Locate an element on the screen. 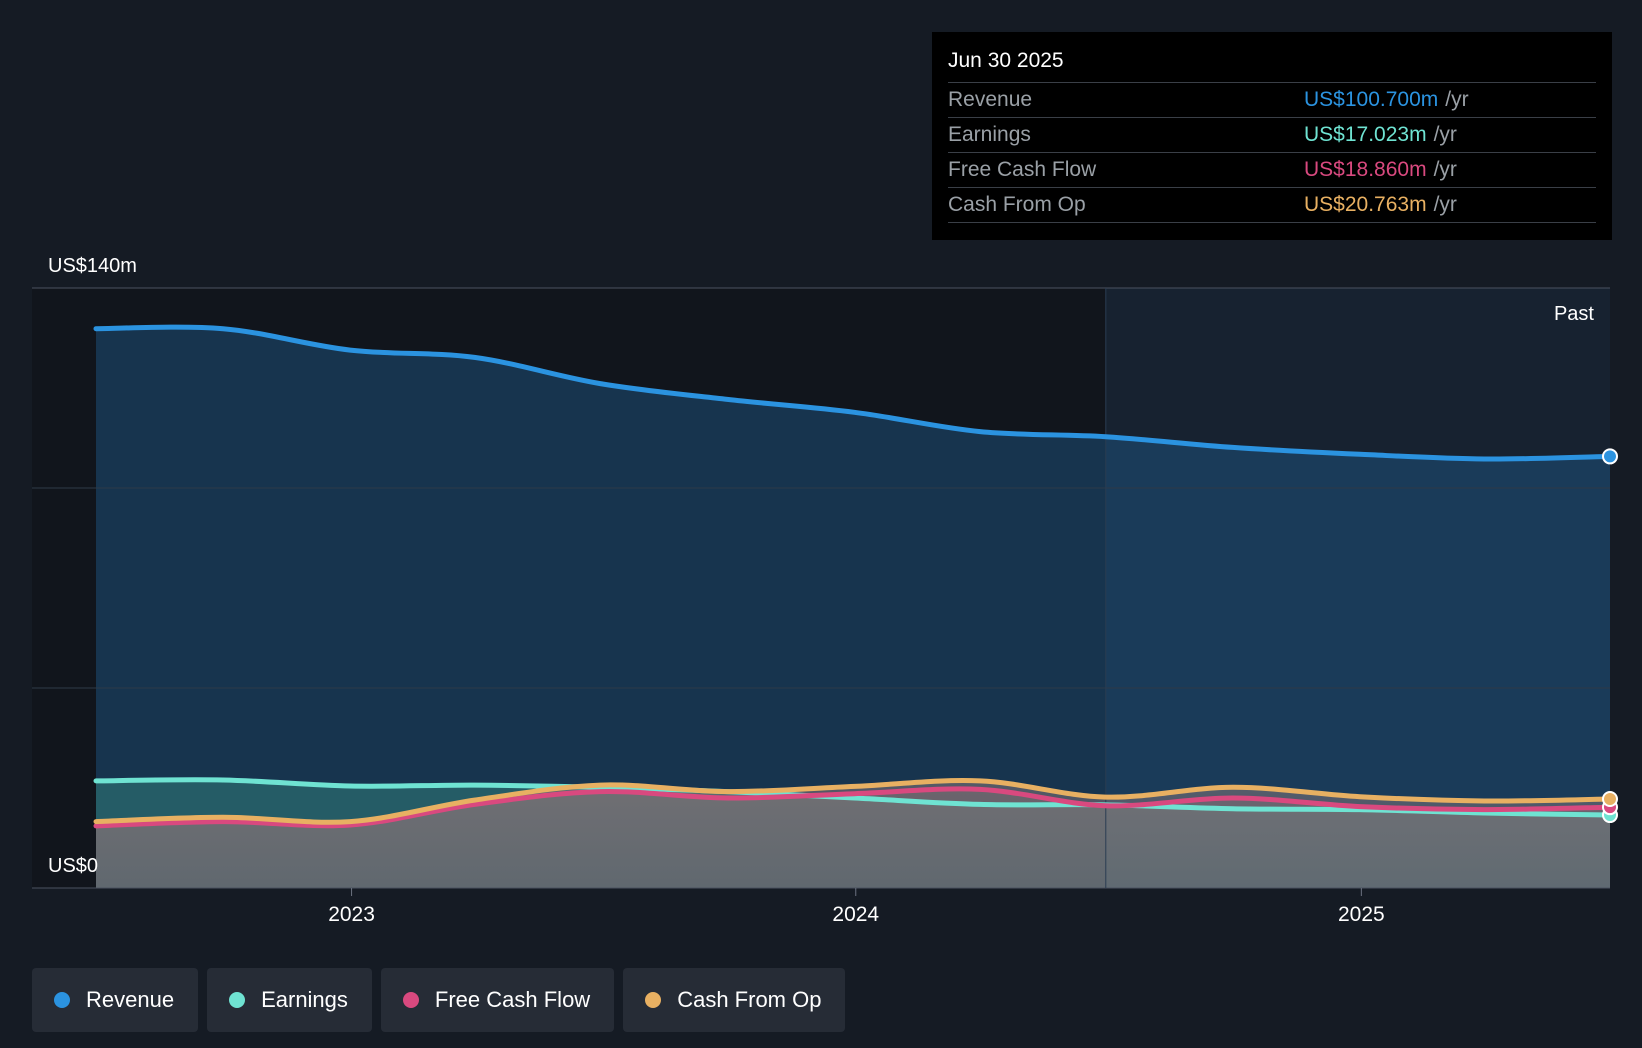 This screenshot has height=1048, width=1642. tooltip-row-free-cash-flow: Free Cash Flow US$18.860m /yr is located at coordinates (1272, 170).